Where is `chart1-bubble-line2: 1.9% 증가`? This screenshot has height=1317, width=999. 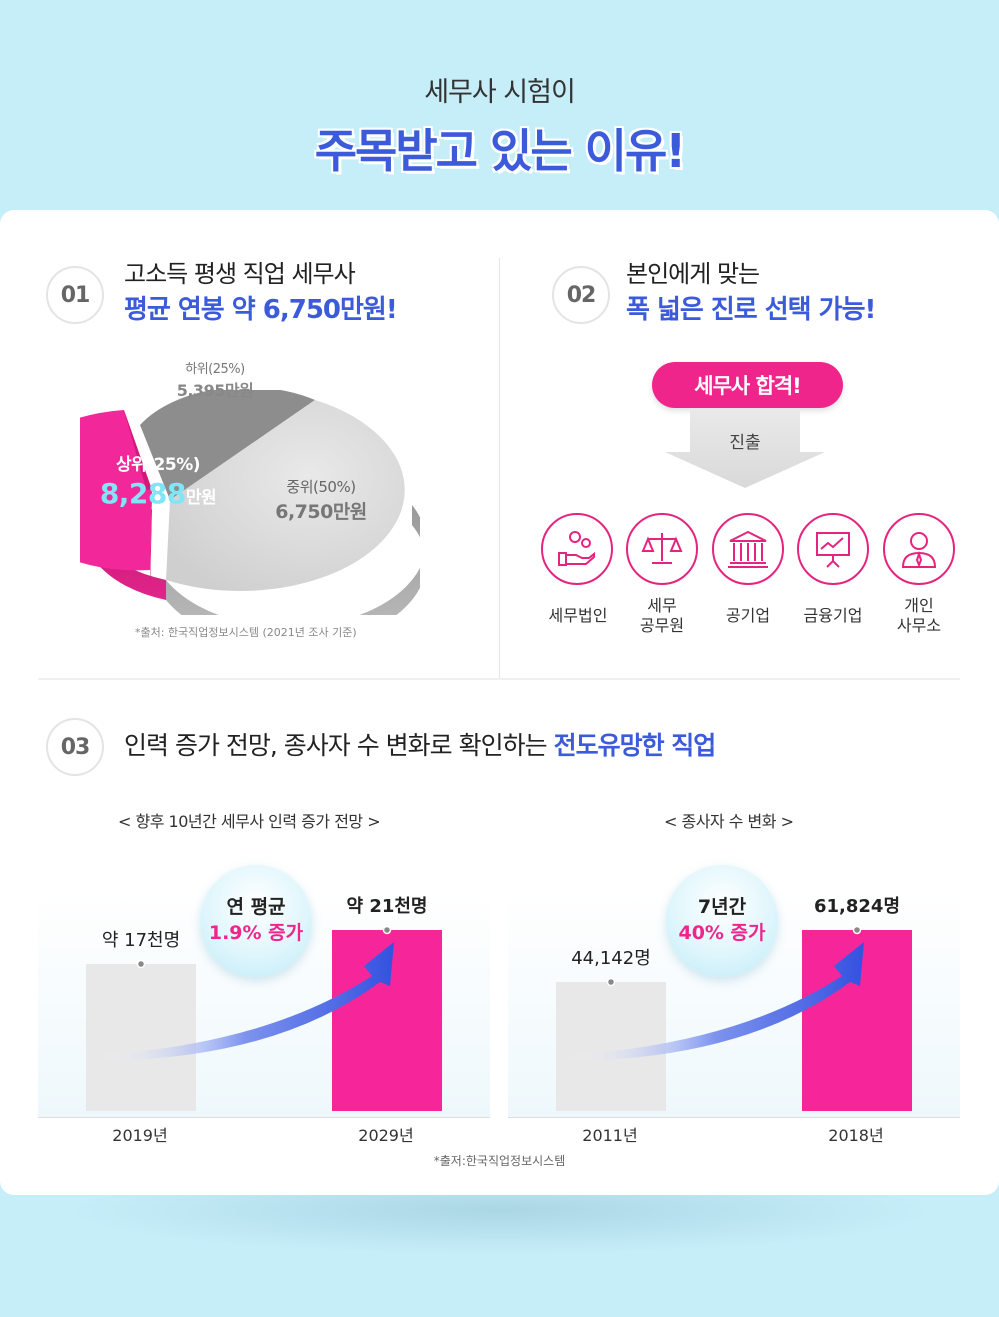
chart1-bubble-line2: 1.9% 증가 is located at coordinates (256, 933).